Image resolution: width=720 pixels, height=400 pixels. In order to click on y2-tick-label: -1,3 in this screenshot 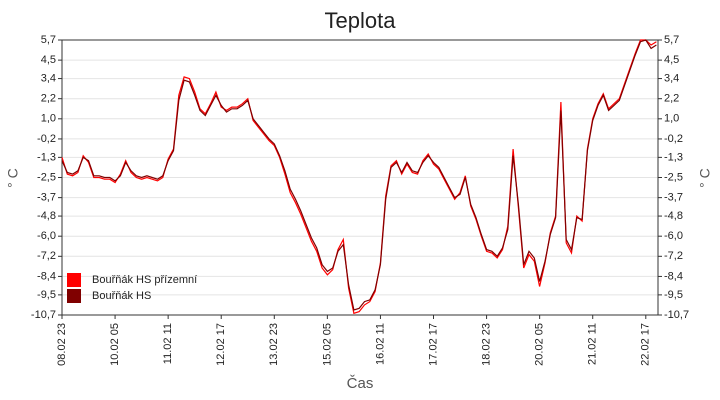, I will do `click(673, 157)`.